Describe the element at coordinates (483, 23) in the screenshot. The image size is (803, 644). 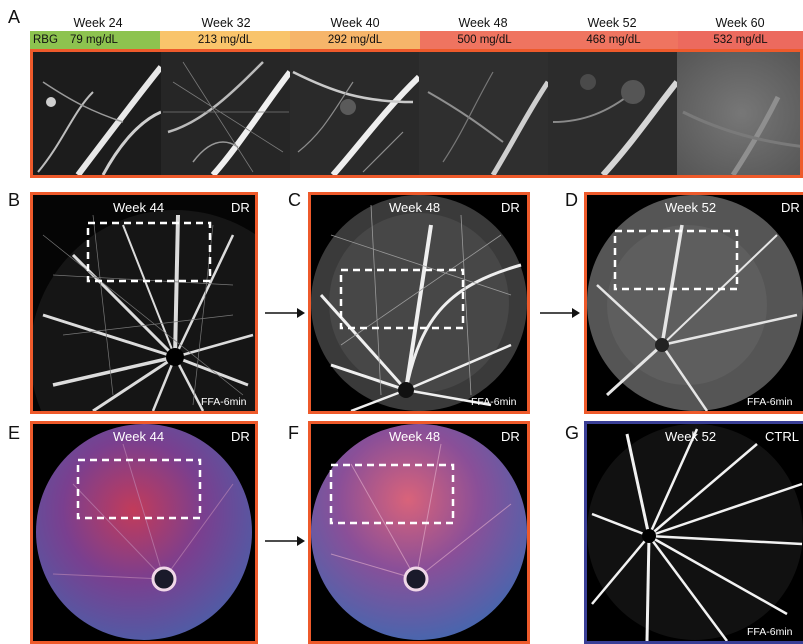
I see `week-label-48: Week 48` at that location.